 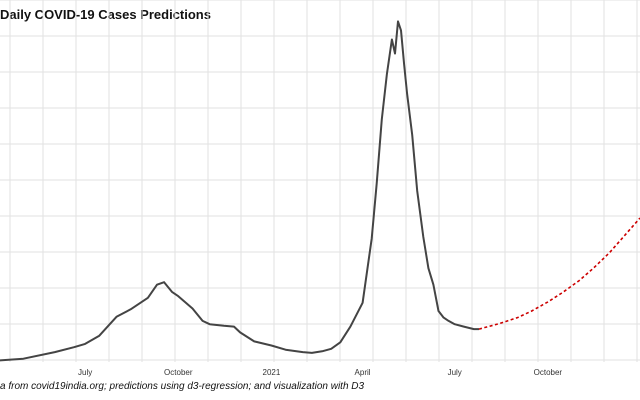 What do you see at coordinates (559, 273) in the screenshot?
I see `prediction-line` at bounding box center [559, 273].